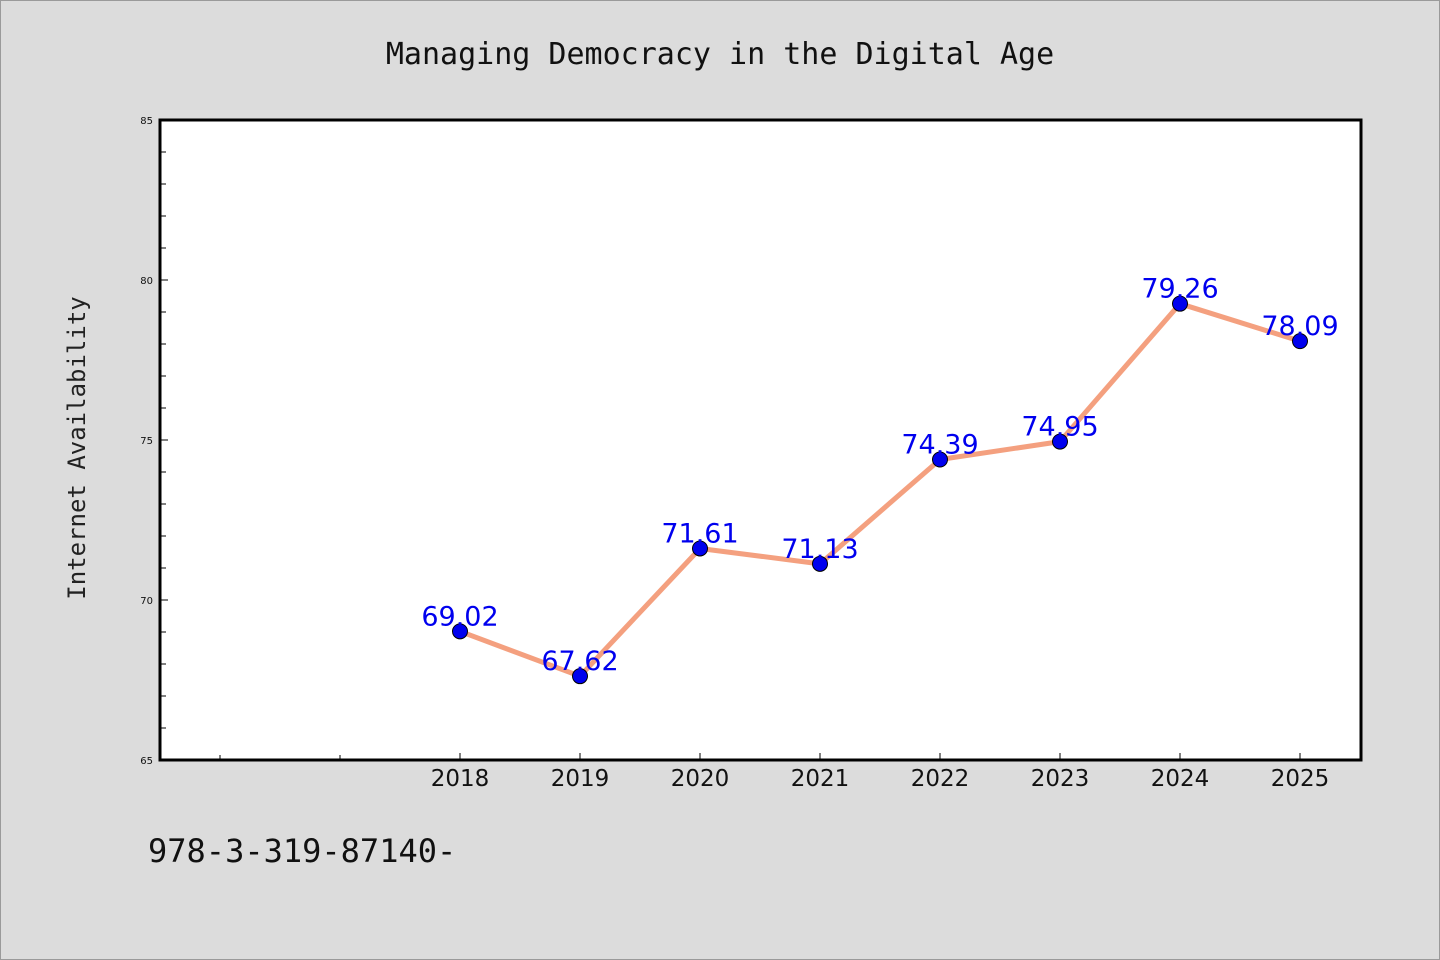 Image resolution: width=1440 pixels, height=960 pixels. What do you see at coordinates (939, 445) in the screenshot?
I see `data-label: 74.39` at bounding box center [939, 445].